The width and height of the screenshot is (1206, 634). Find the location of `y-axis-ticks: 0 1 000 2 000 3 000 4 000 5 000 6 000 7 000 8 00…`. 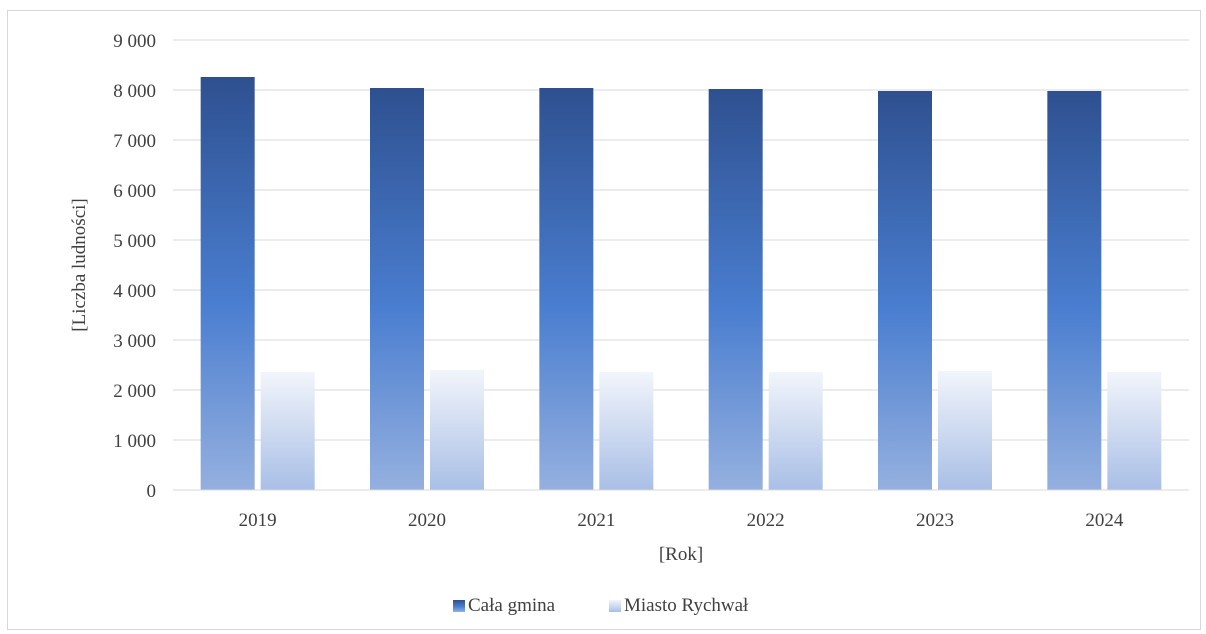

y-axis-ticks: 0 1 000 2 000 3 000 4 000 5 000 6 000 7 000 8 00… is located at coordinates (134, 266).